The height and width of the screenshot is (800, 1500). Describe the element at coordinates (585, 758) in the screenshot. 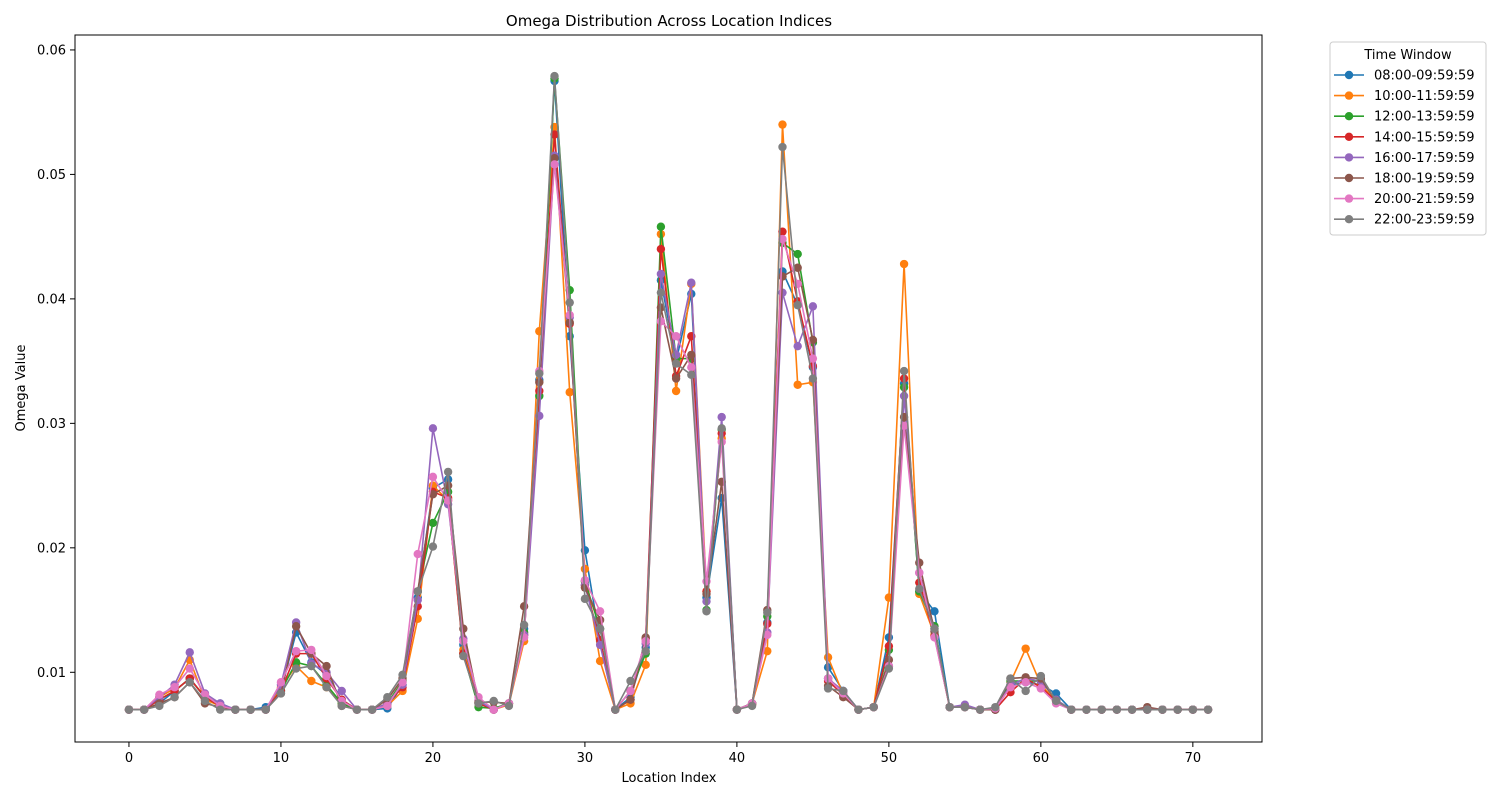

I see `x-tick-label: 30` at that location.